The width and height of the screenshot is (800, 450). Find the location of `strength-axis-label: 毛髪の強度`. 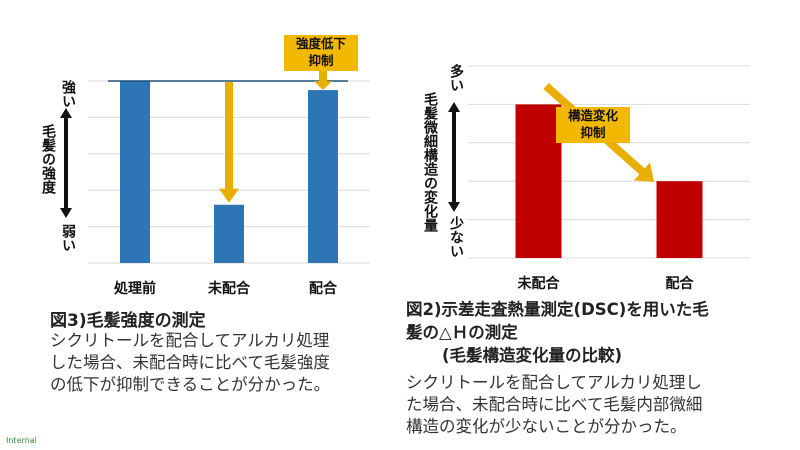

strength-axis-label: 毛髪の強度 is located at coordinates (48, 159).